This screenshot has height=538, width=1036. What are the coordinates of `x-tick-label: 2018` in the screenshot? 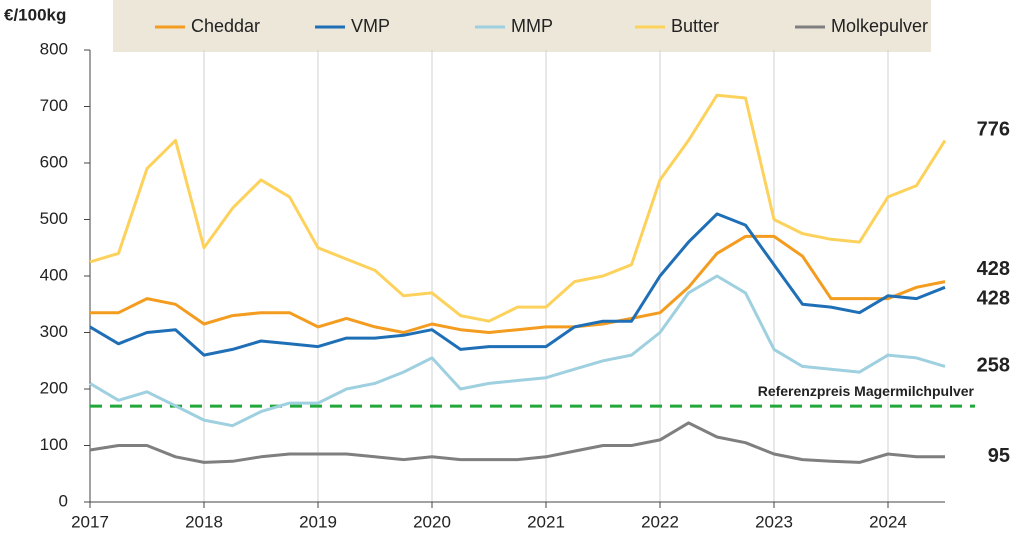 It's located at (204, 521).